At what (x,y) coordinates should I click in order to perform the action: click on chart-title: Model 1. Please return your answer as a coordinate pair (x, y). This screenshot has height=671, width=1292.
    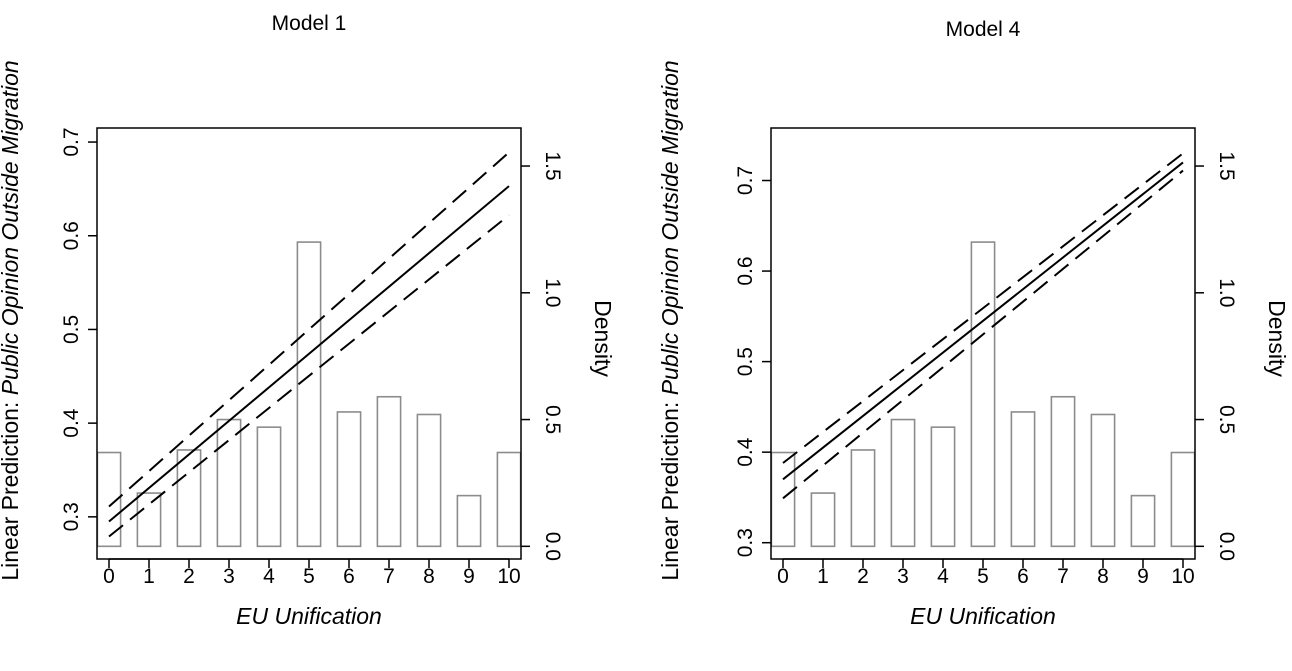
    Looking at the image, I should click on (309, 23).